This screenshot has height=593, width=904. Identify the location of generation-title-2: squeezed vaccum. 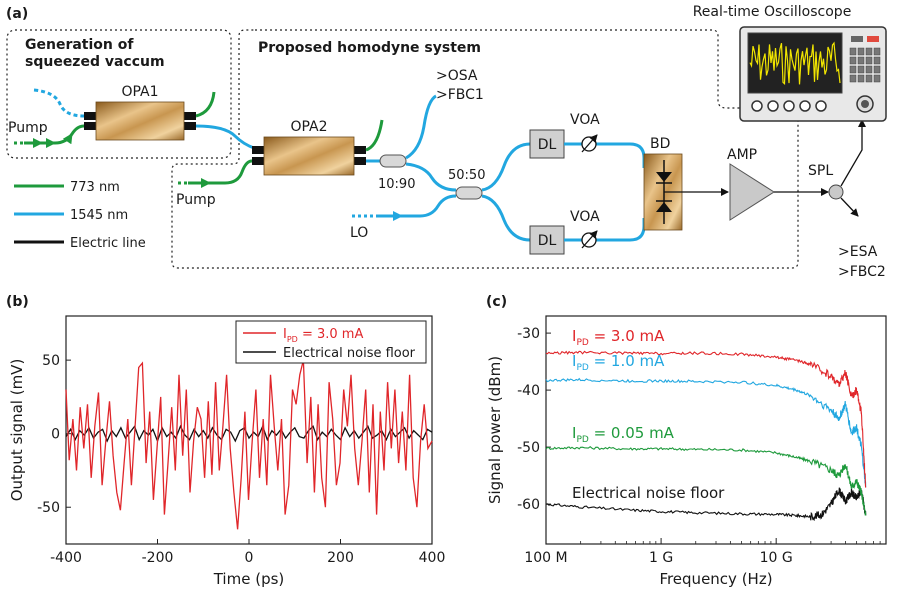
(95, 62).